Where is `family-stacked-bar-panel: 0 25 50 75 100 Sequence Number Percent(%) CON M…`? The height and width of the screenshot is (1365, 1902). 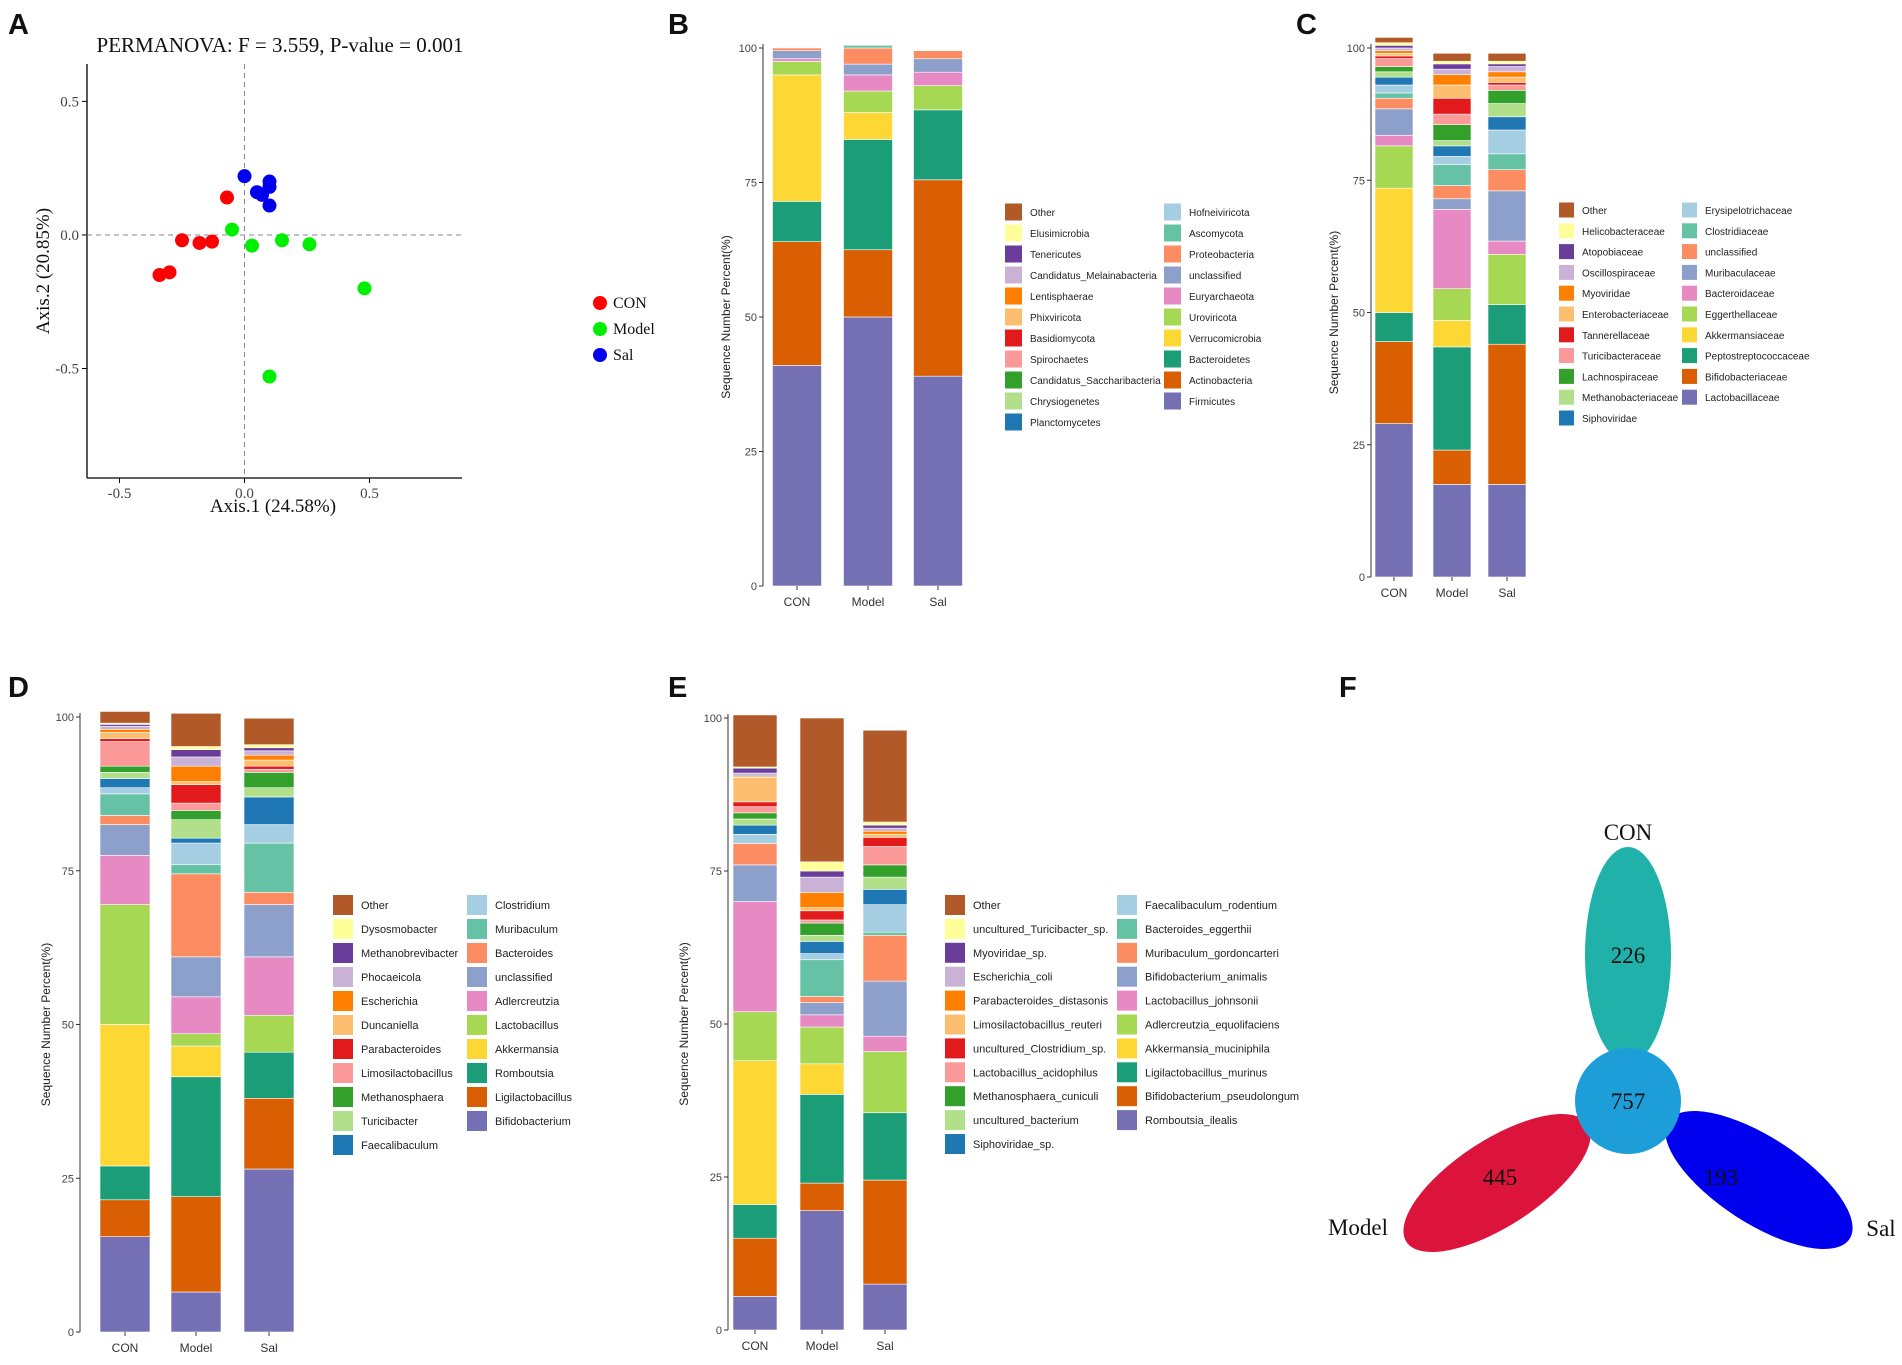
family-stacked-bar-panel: 0 25 50 75 100 Sequence Number Percent(%) CON M… is located at coordinates (1568, 318).